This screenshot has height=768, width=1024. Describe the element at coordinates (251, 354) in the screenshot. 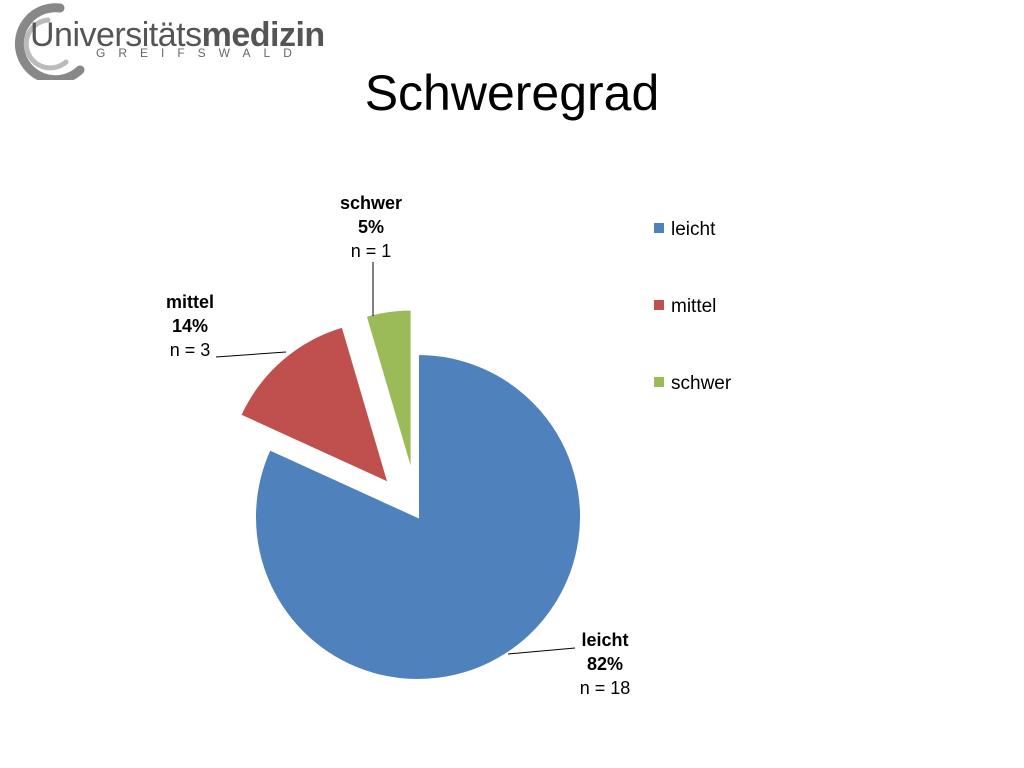

I see `leader-line-mittel` at that location.